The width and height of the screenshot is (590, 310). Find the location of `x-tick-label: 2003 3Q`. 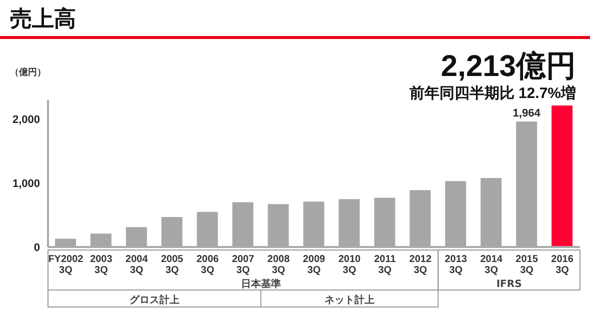

x-tick-label: 2003 3Q is located at coordinates (101, 265).